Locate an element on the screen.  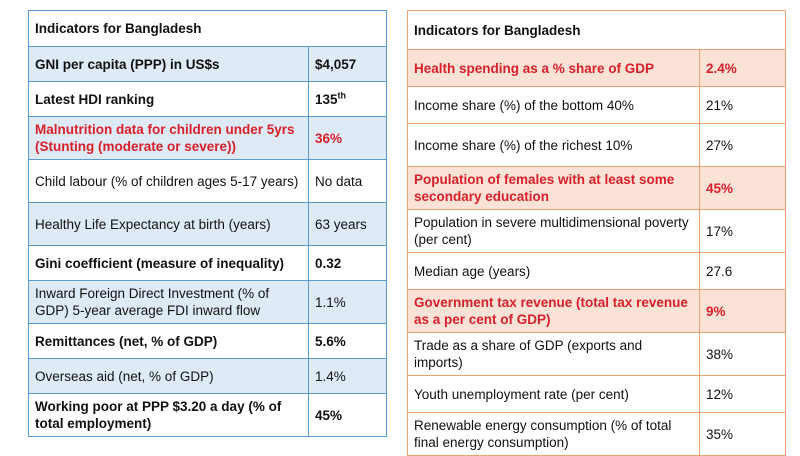
row-label: Income share (%) of the bottom 40% is located at coordinates (553, 105).